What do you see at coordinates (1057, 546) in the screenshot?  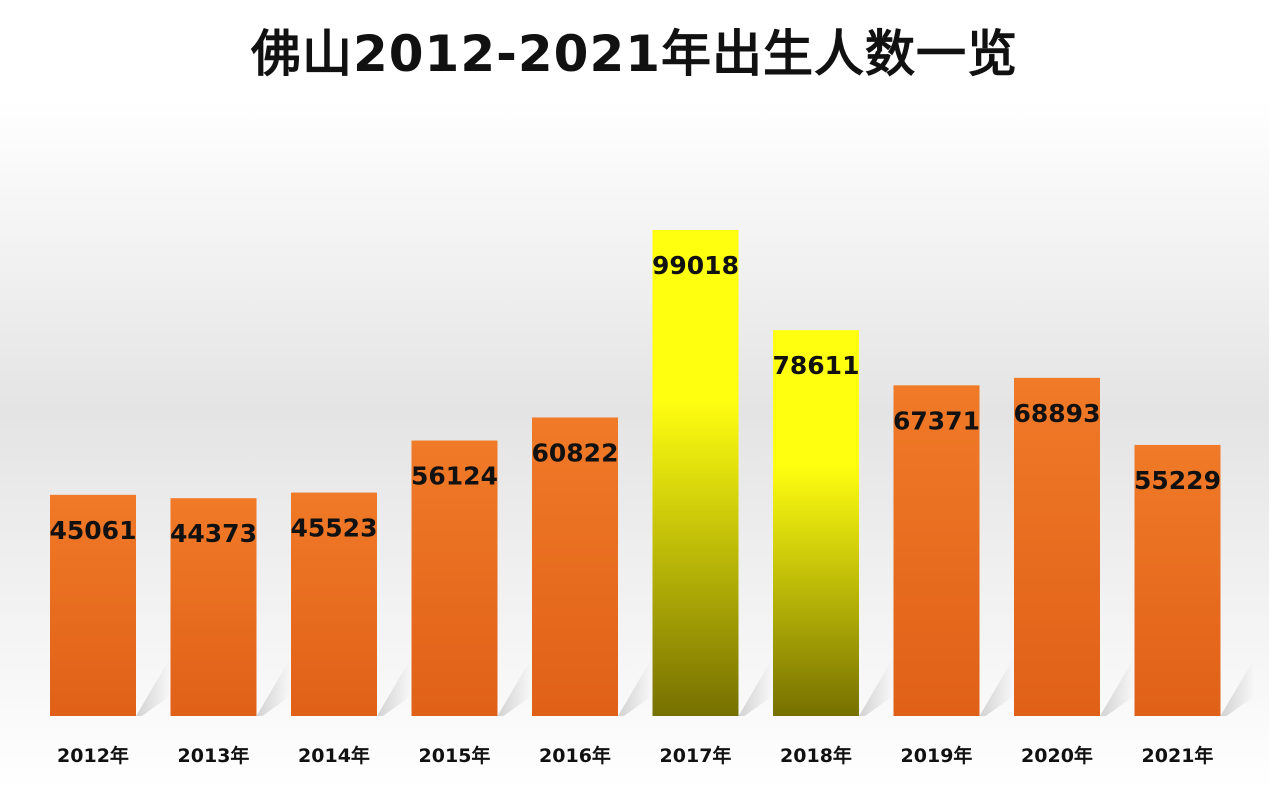 I see `bar-2020年` at bounding box center [1057, 546].